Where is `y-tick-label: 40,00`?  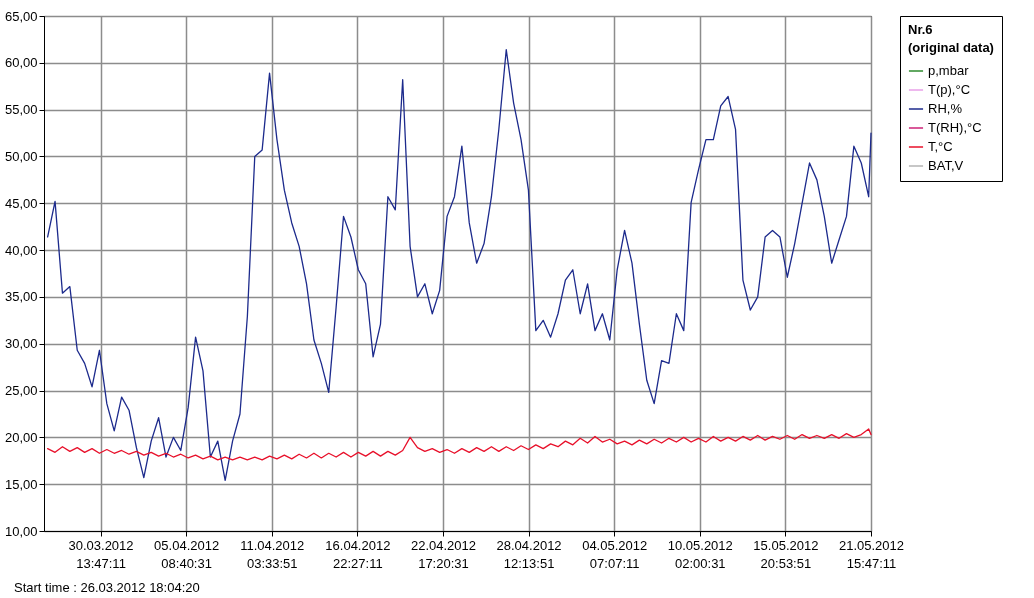 y-tick-label: 40,00 is located at coordinates (21, 250).